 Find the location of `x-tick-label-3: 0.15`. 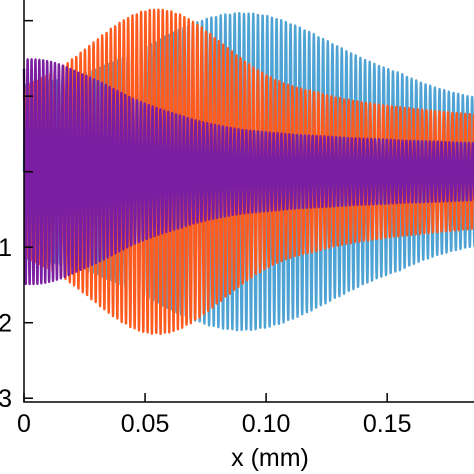

x-tick-label-3: 0.15 is located at coordinates (387, 424).